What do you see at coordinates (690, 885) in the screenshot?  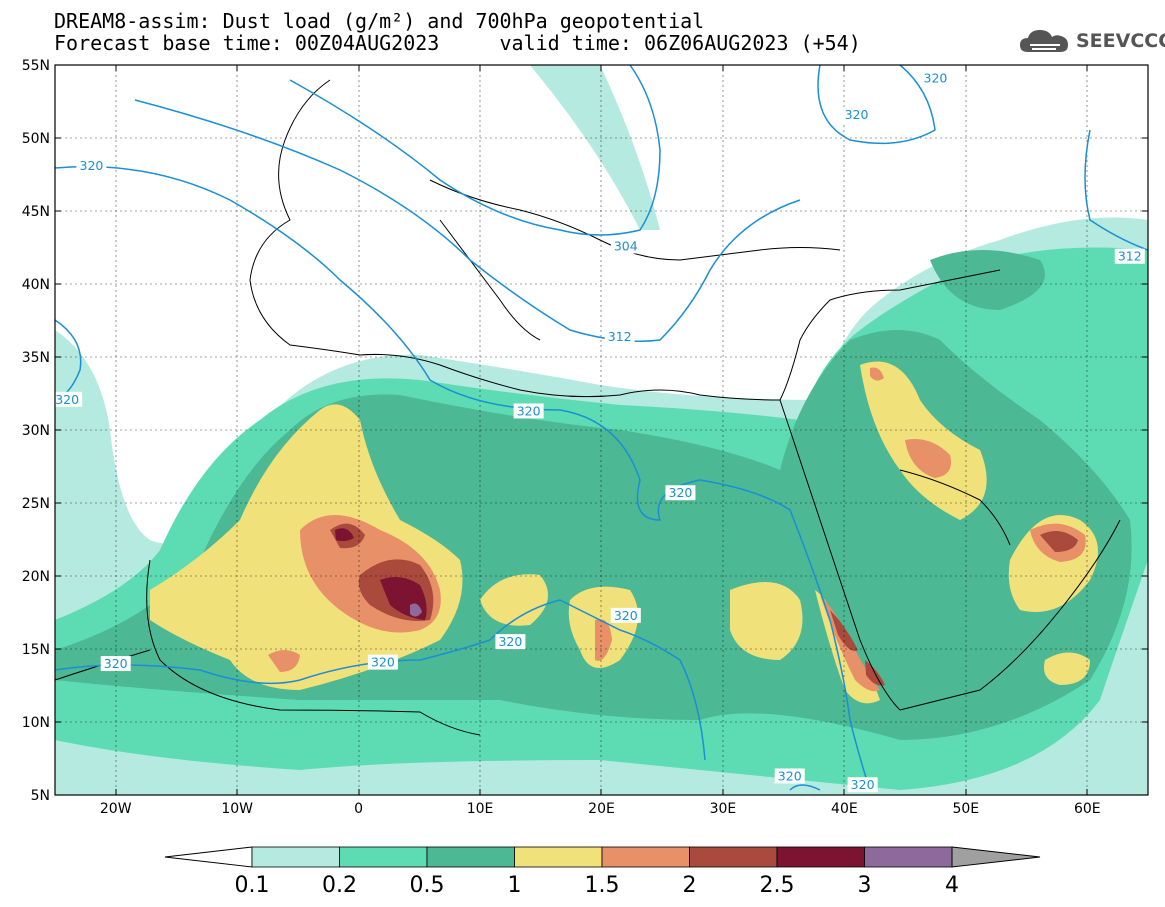 I see `colorbar-label: 2` at bounding box center [690, 885].